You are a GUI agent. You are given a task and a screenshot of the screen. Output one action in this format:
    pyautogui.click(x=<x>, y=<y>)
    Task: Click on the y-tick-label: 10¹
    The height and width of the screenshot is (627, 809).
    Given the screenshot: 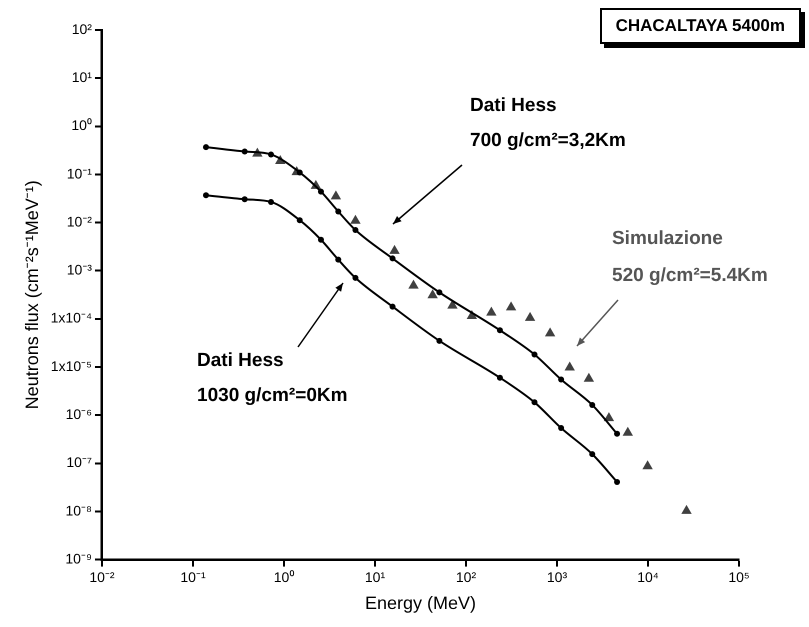 What is the action you would take?
    pyautogui.click(x=82, y=77)
    